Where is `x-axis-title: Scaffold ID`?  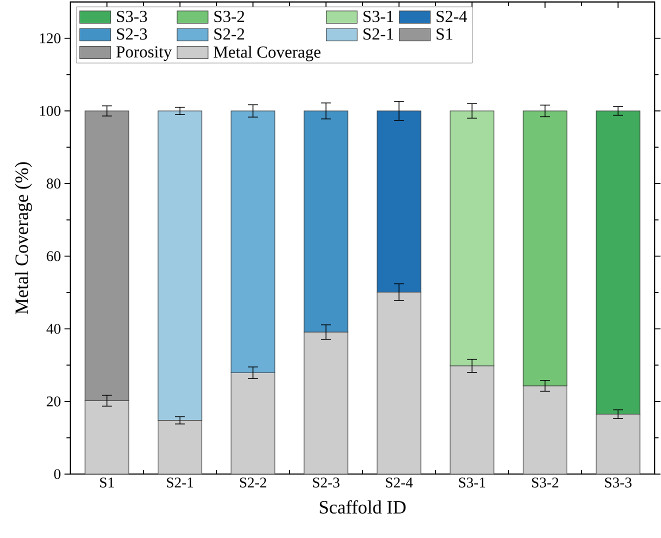 x-axis-title: Scaffold ID is located at coordinates (363, 507).